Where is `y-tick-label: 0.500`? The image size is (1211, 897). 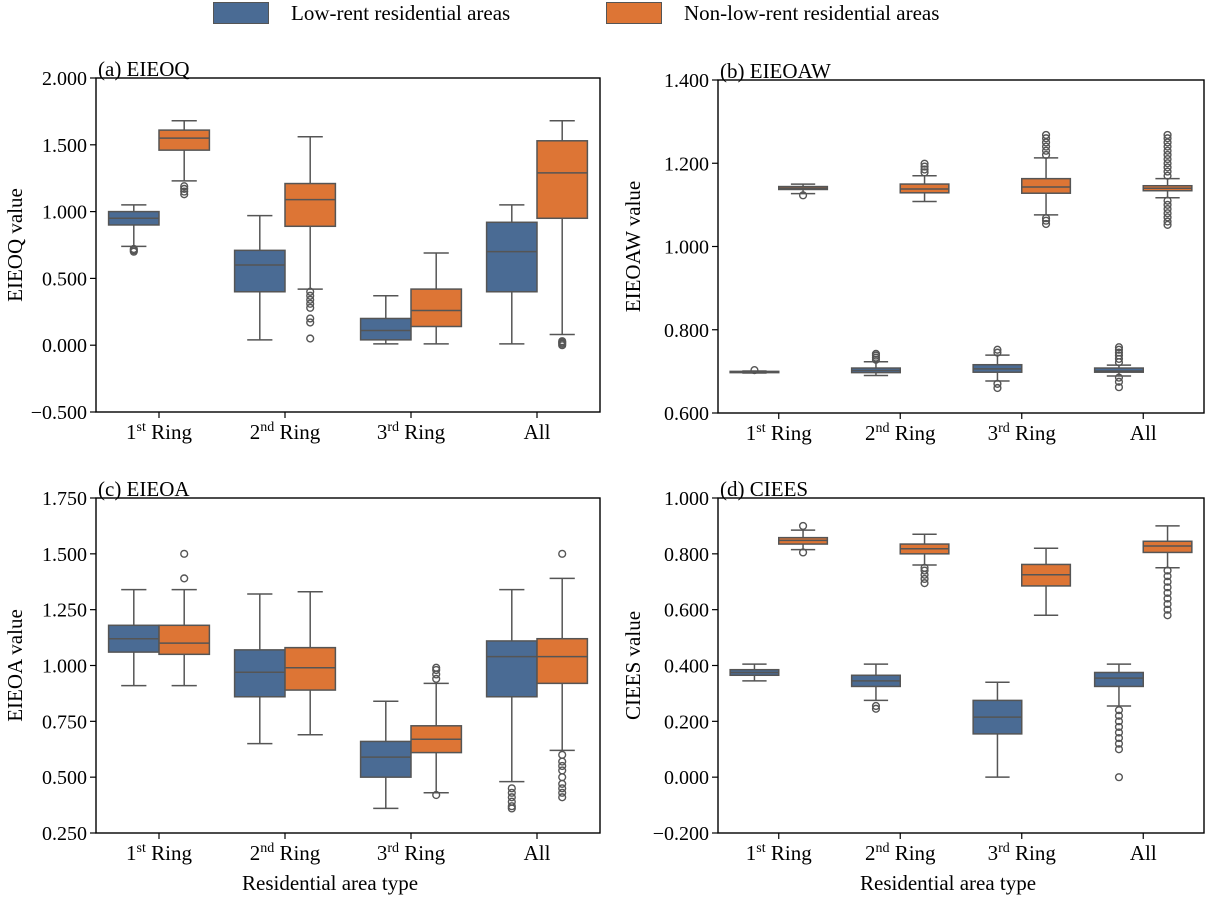 y-tick-label: 0.500 is located at coordinates (64, 778).